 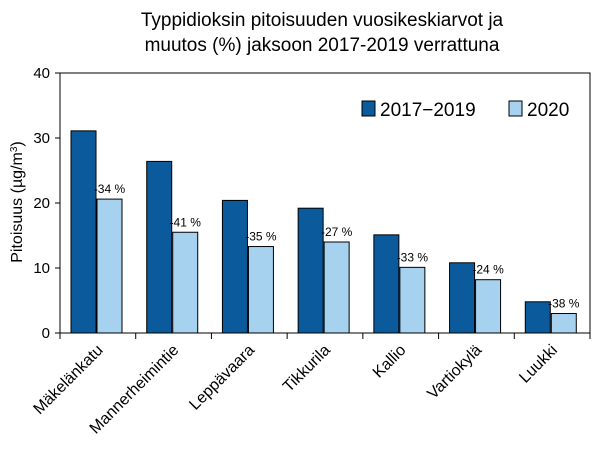 I want to click on legend: 2017−2019 2020, so click(x=465, y=110).